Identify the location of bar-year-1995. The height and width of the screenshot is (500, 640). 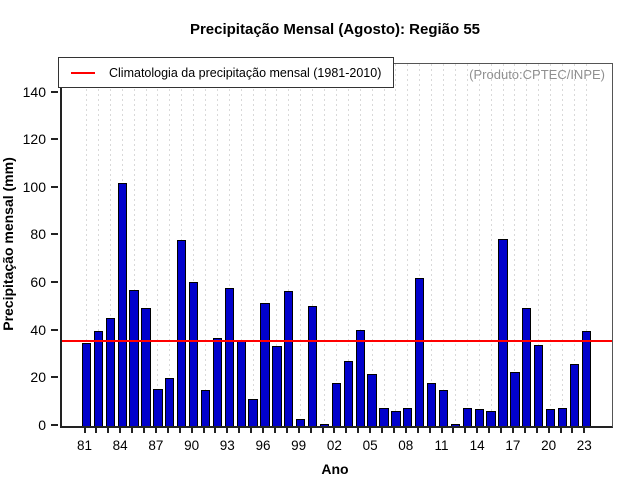
(253, 412).